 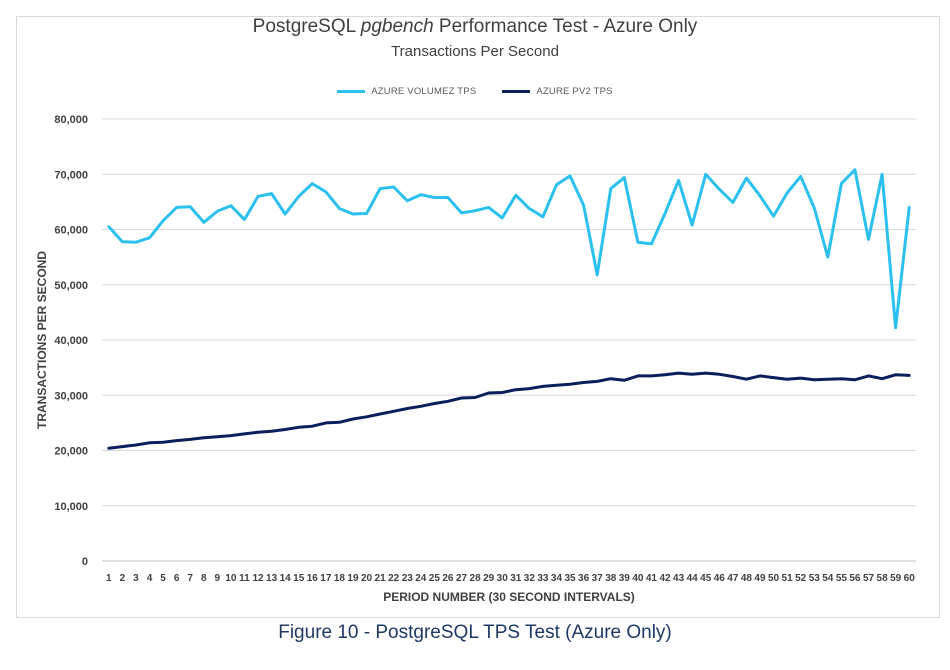 I want to click on y-tick-label-7: 70,000, so click(x=71, y=175).